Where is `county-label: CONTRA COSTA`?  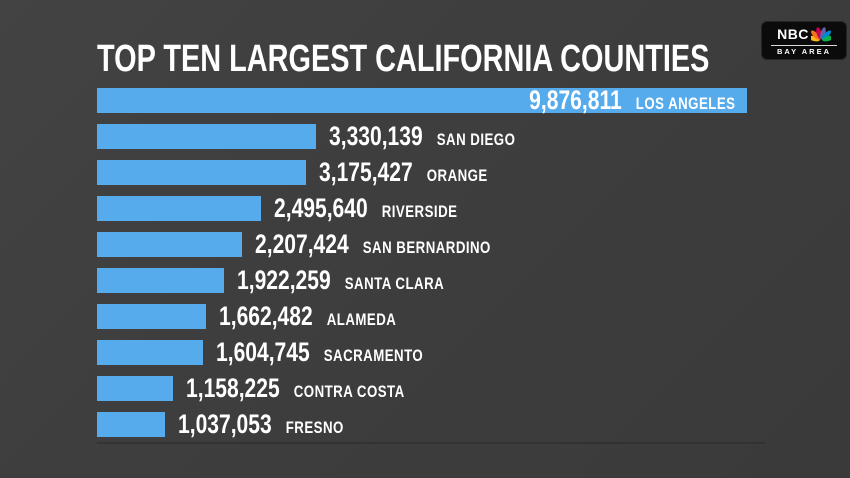 county-label: CONTRA COSTA is located at coordinates (349, 391).